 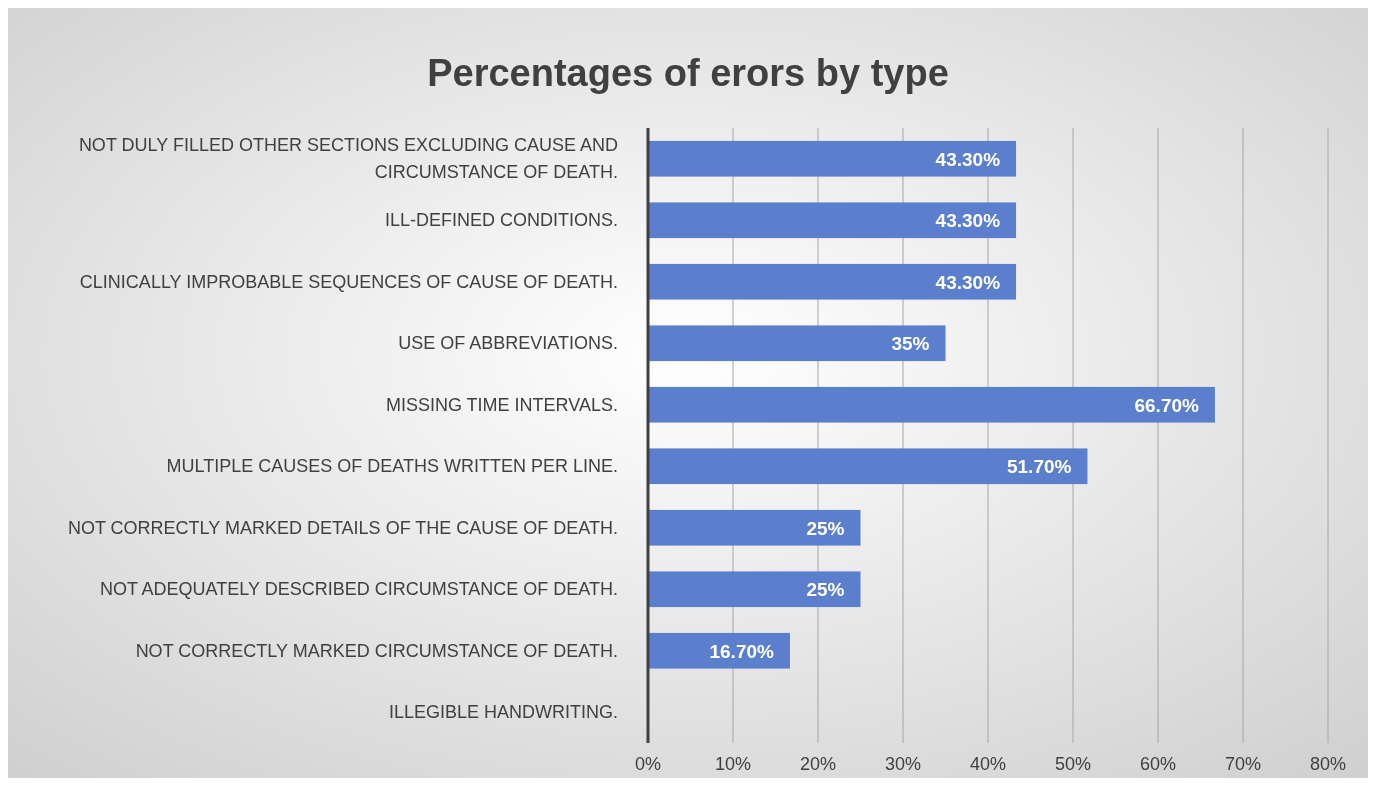 What do you see at coordinates (1039, 467) in the screenshot?
I see `data-label: 51.70%` at bounding box center [1039, 467].